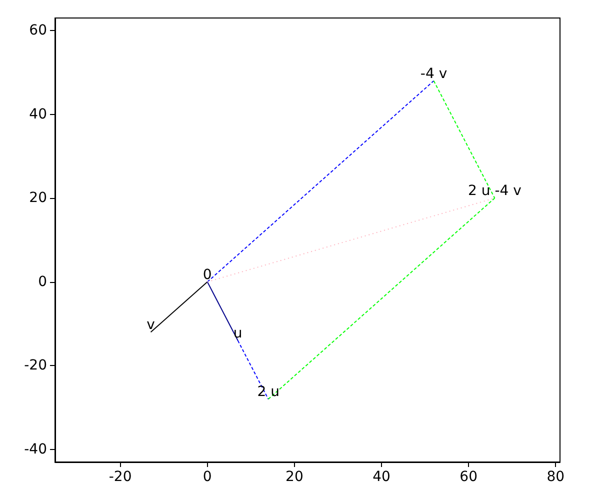 Image resolution: width=600 pixels, height=500 pixels. What do you see at coordinates (120, 477) in the screenshot?
I see `x-tick-label: -20` at bounding box center [120, 477].